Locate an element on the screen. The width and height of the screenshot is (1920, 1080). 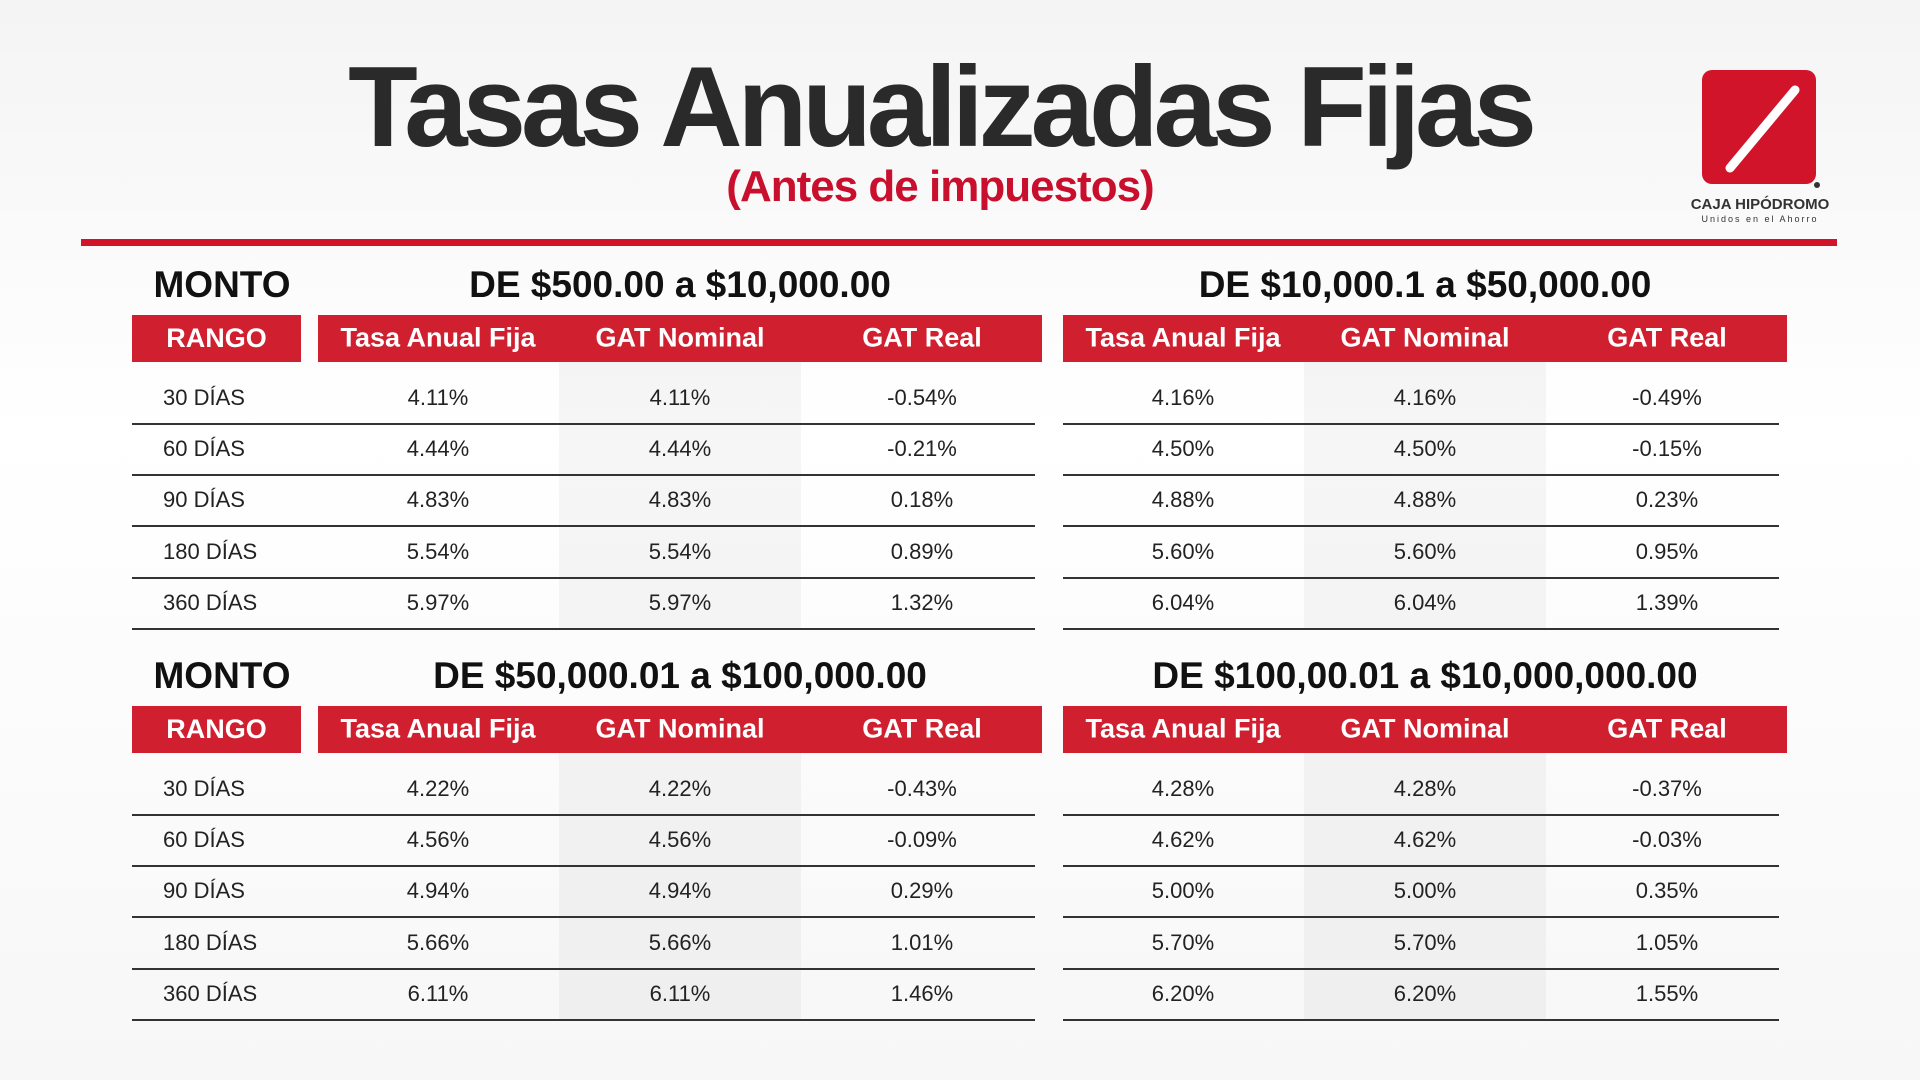
cell: 4.22% is located at coordinates (680, 788).